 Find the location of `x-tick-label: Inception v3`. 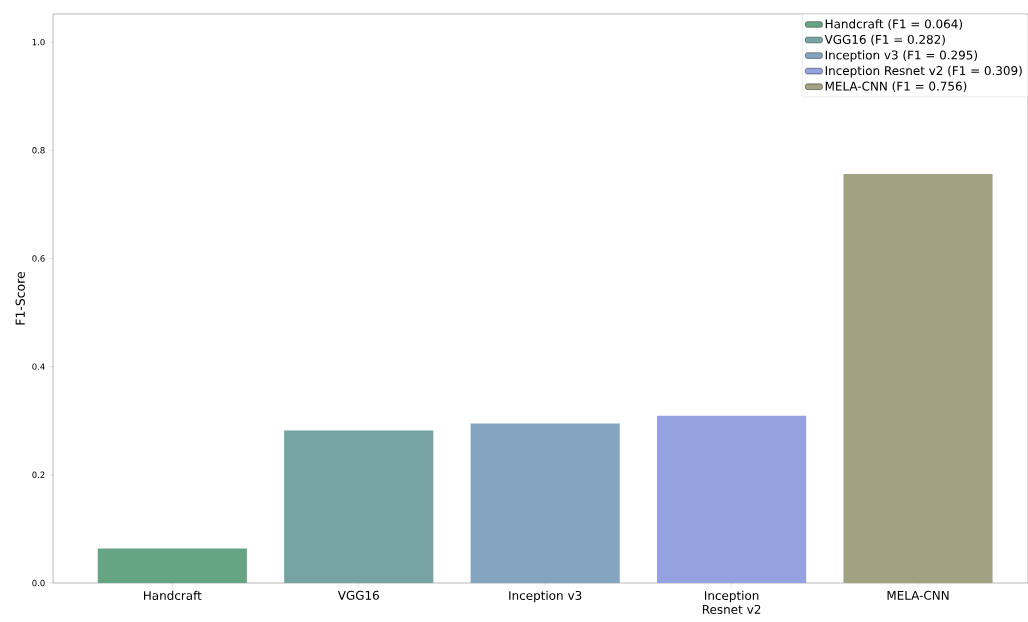

x-tick-label: Inception v3 is located at coordinates (545, 596).